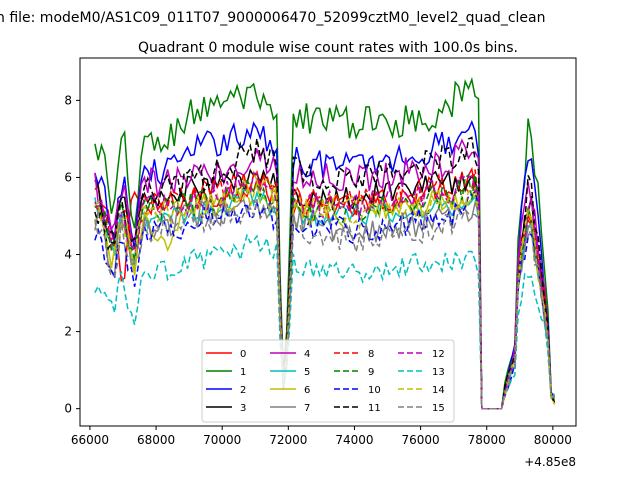 The width and height of the screenshot is (640, 480). What do you see at coordinates (243, 372) in the screenshot?
I see `legend-label: 1` at bounding box center [243, 372].